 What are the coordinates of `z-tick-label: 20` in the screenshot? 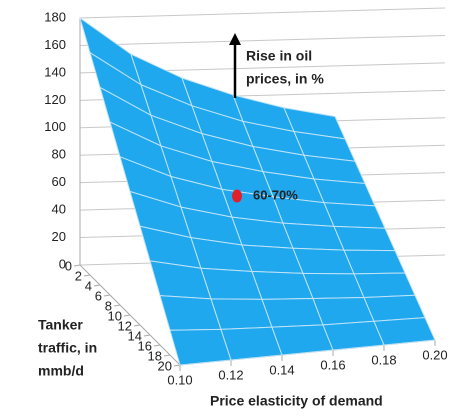 It's located at (59, 236).